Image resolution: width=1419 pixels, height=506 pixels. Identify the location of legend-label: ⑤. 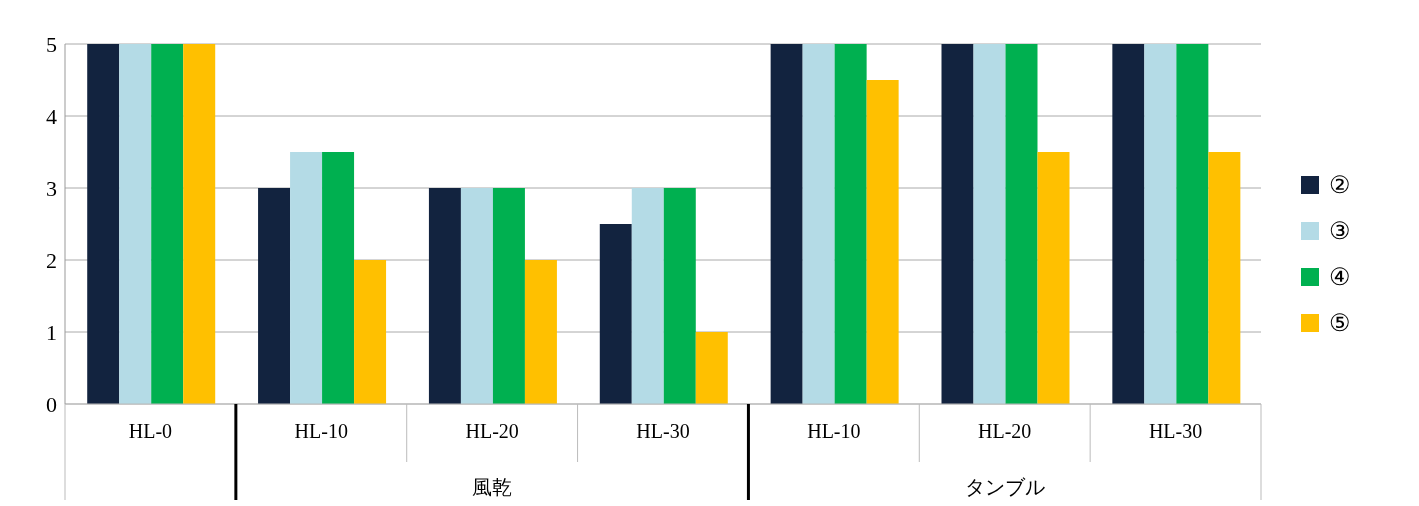
(1340, 323).